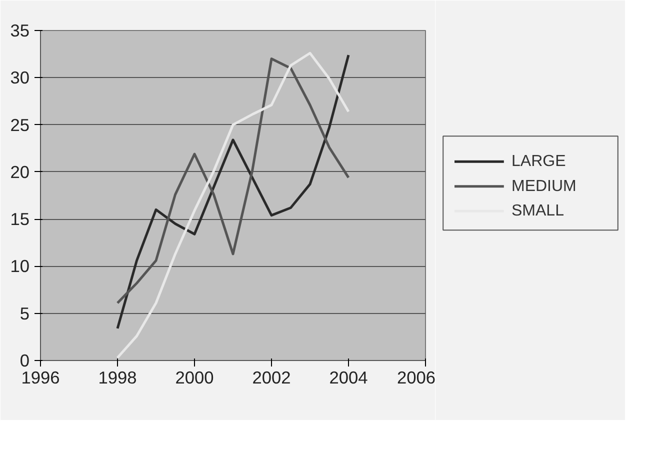 The image size is (667, 458). Describe the element at coordinates (271, 378) in the screenshot. I see `x-tick-label: 2002` at that location.